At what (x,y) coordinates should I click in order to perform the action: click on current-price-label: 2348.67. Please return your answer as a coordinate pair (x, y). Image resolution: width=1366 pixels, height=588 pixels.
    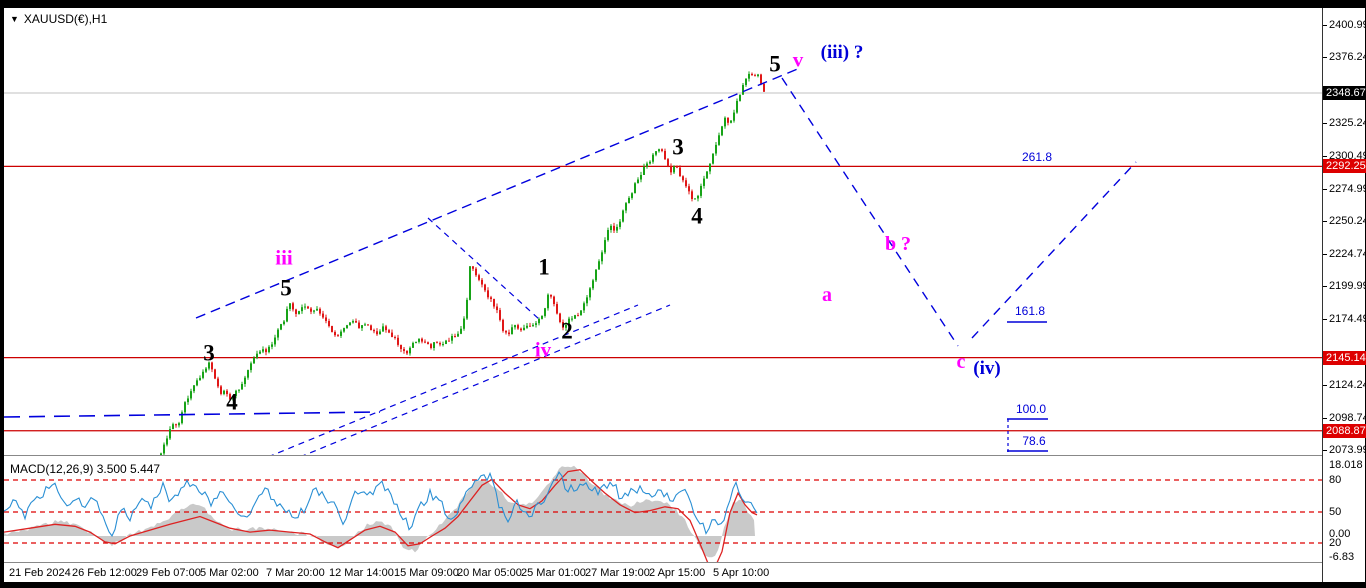
    Looking at the image, I should click on (1344, 93).